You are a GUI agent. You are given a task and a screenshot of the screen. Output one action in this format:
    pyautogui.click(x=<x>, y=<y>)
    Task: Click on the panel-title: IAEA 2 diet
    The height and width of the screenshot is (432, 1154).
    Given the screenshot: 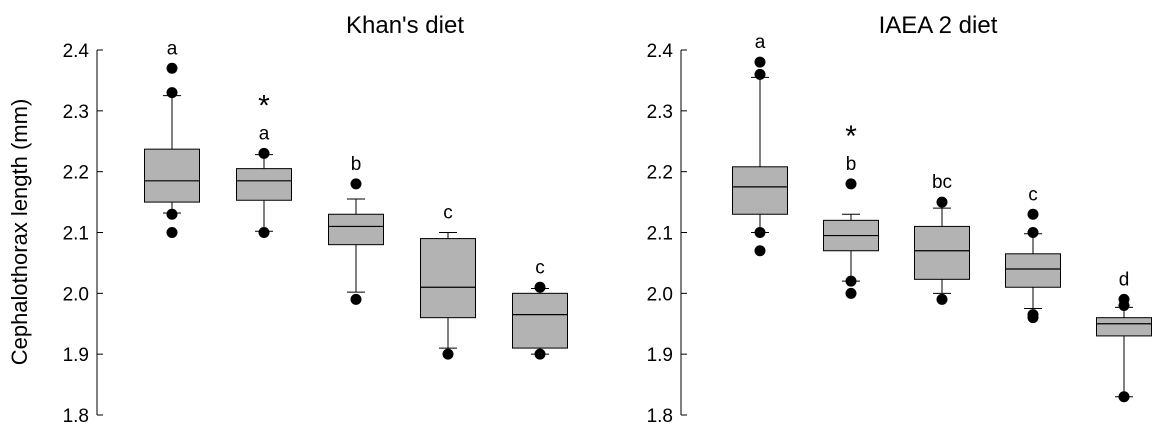 What is the action you would take?
    pyautogui.click(x=938, y=25)
    